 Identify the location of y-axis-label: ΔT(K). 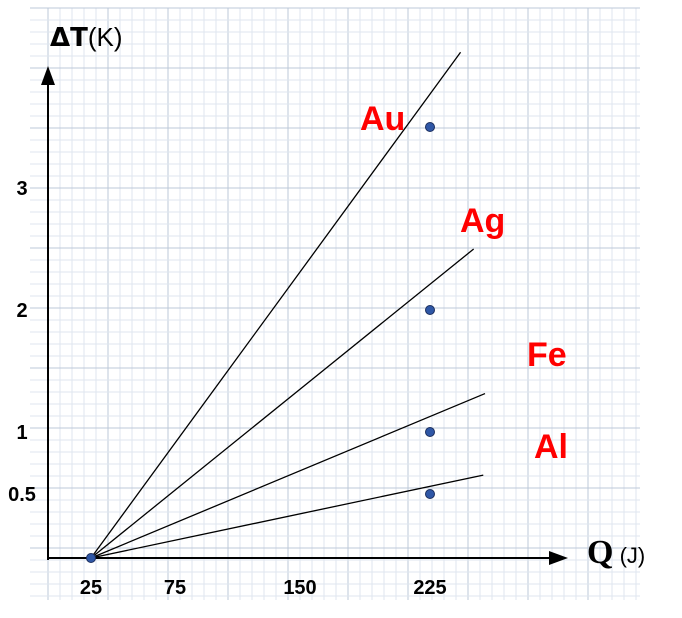
(86, 37).